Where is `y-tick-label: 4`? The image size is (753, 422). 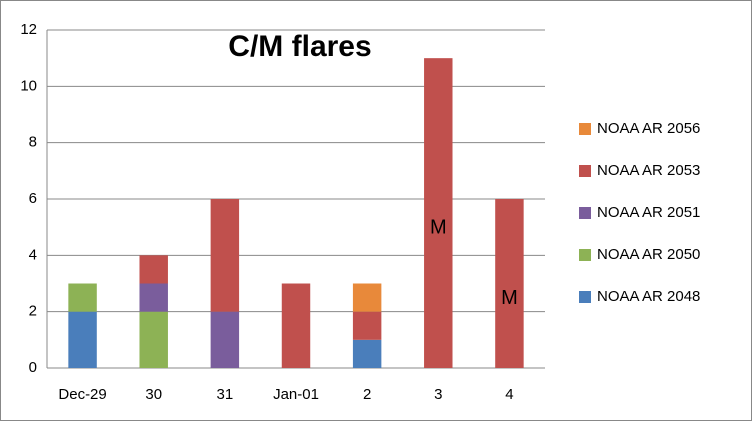 y-tick-label: 4 is located at coordinates (33, 254).